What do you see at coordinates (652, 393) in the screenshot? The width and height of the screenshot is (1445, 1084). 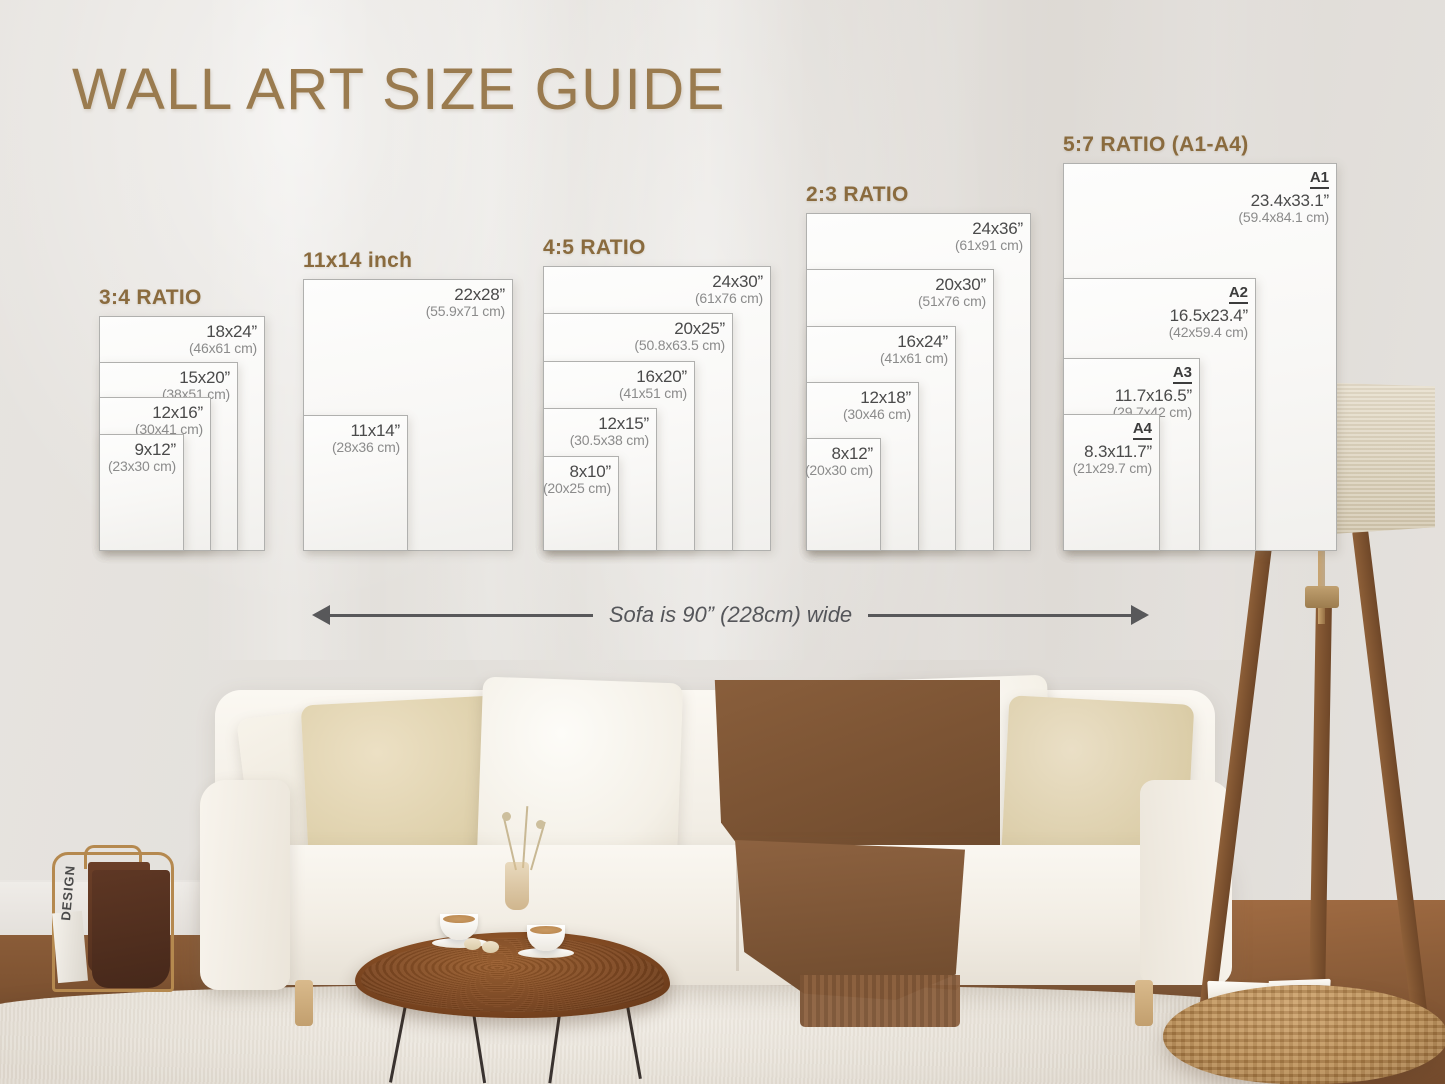 I see `frame-cm: (41x51 cm)` at bounding box center [652, 393].